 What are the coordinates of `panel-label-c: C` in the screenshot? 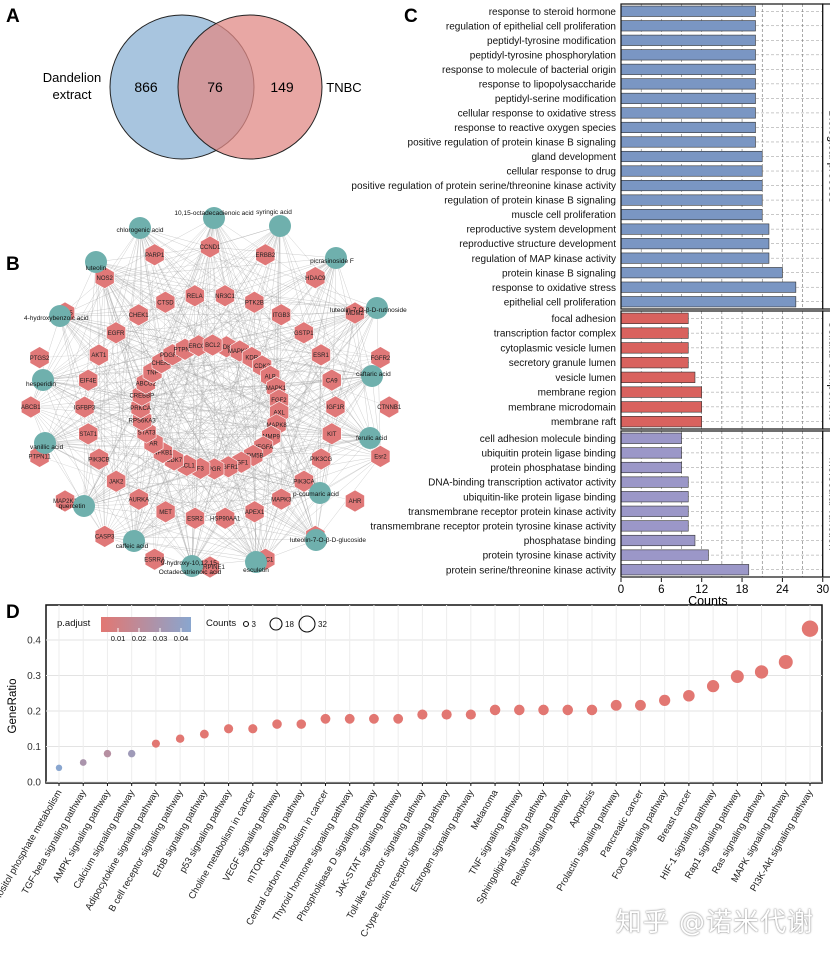 It's located at (411, 16).